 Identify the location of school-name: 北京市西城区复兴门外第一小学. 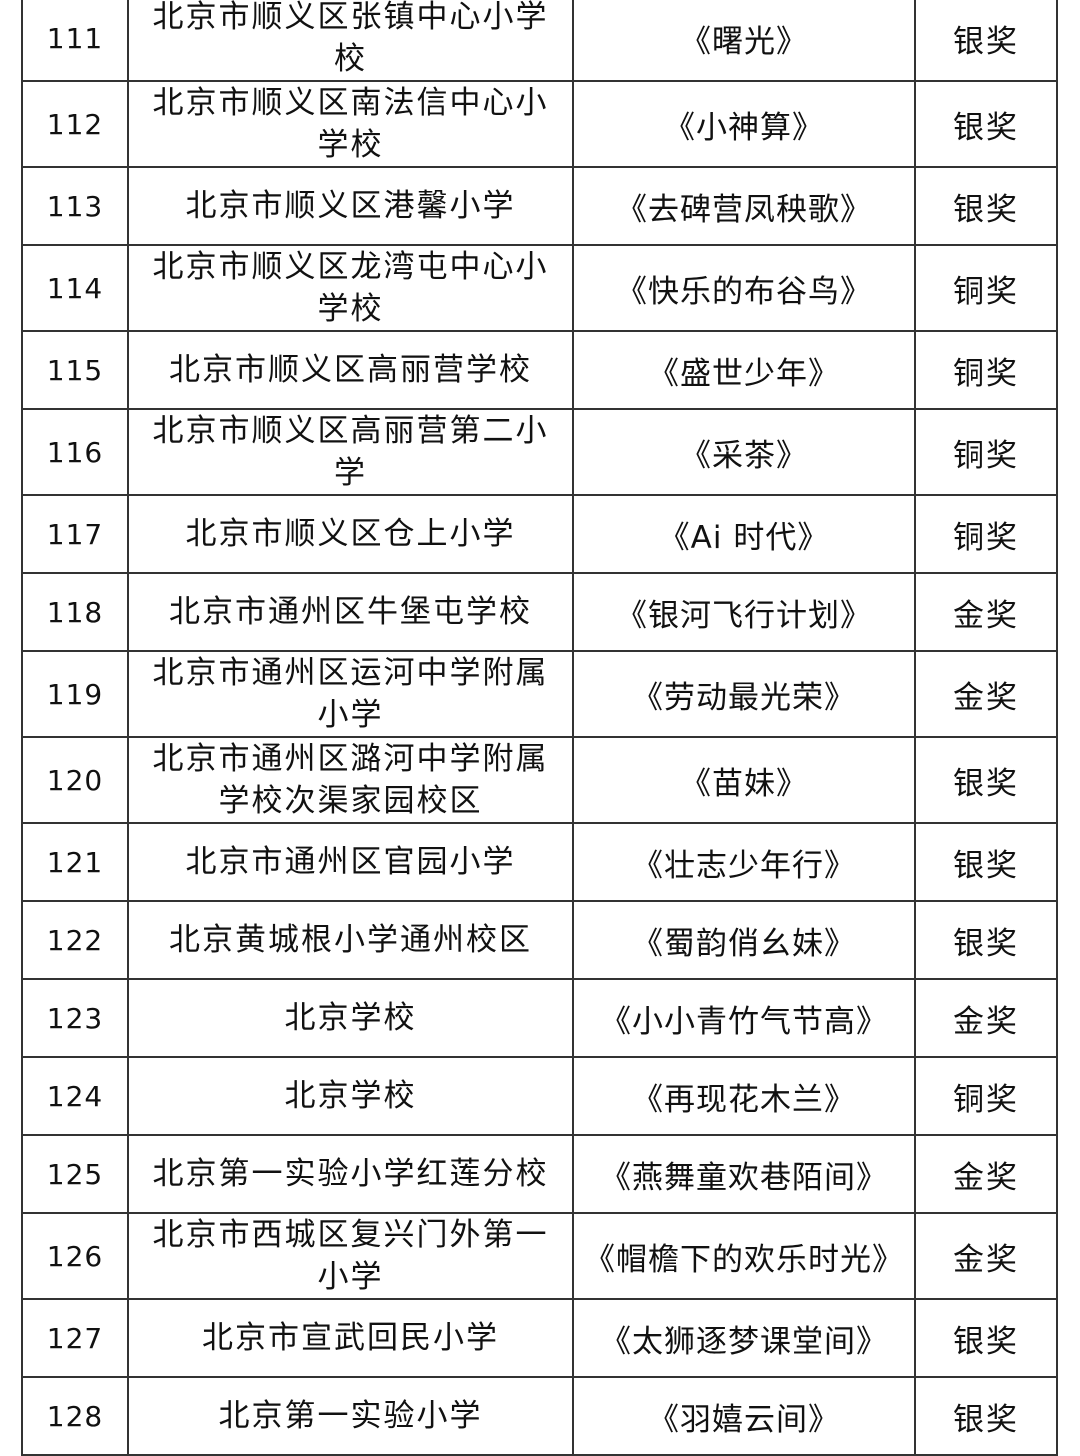
(350, 1256).